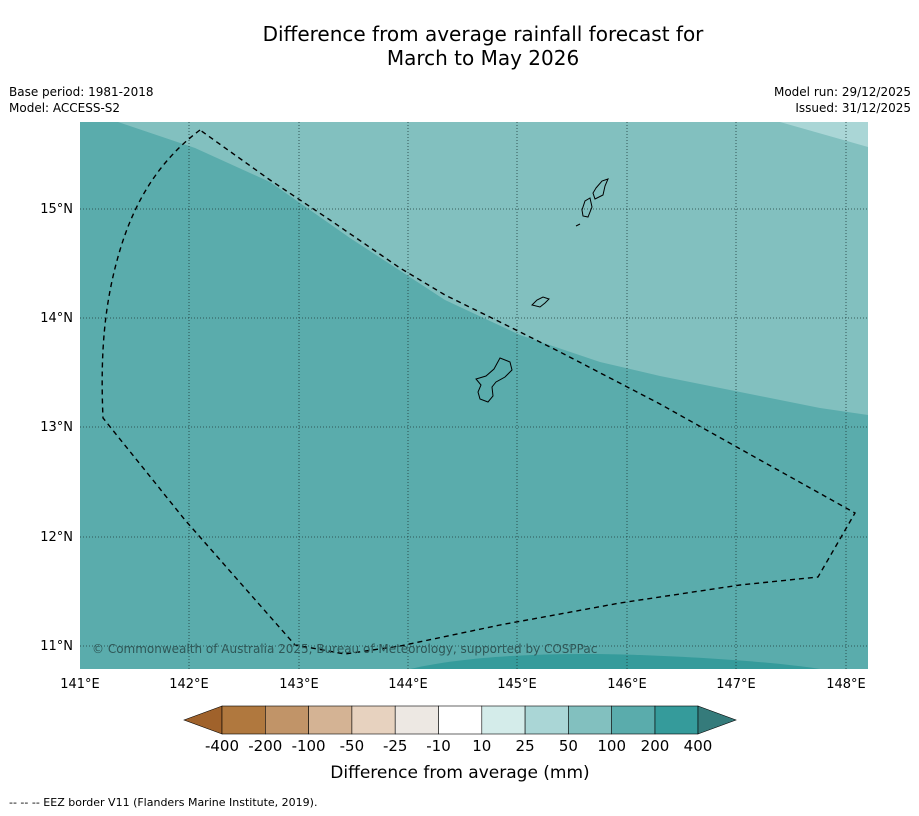 The image size is (919, 816). I want to click on meta-right: Model run: 29/12/2025 Issued: 31/12/2025, so click(842, 100).